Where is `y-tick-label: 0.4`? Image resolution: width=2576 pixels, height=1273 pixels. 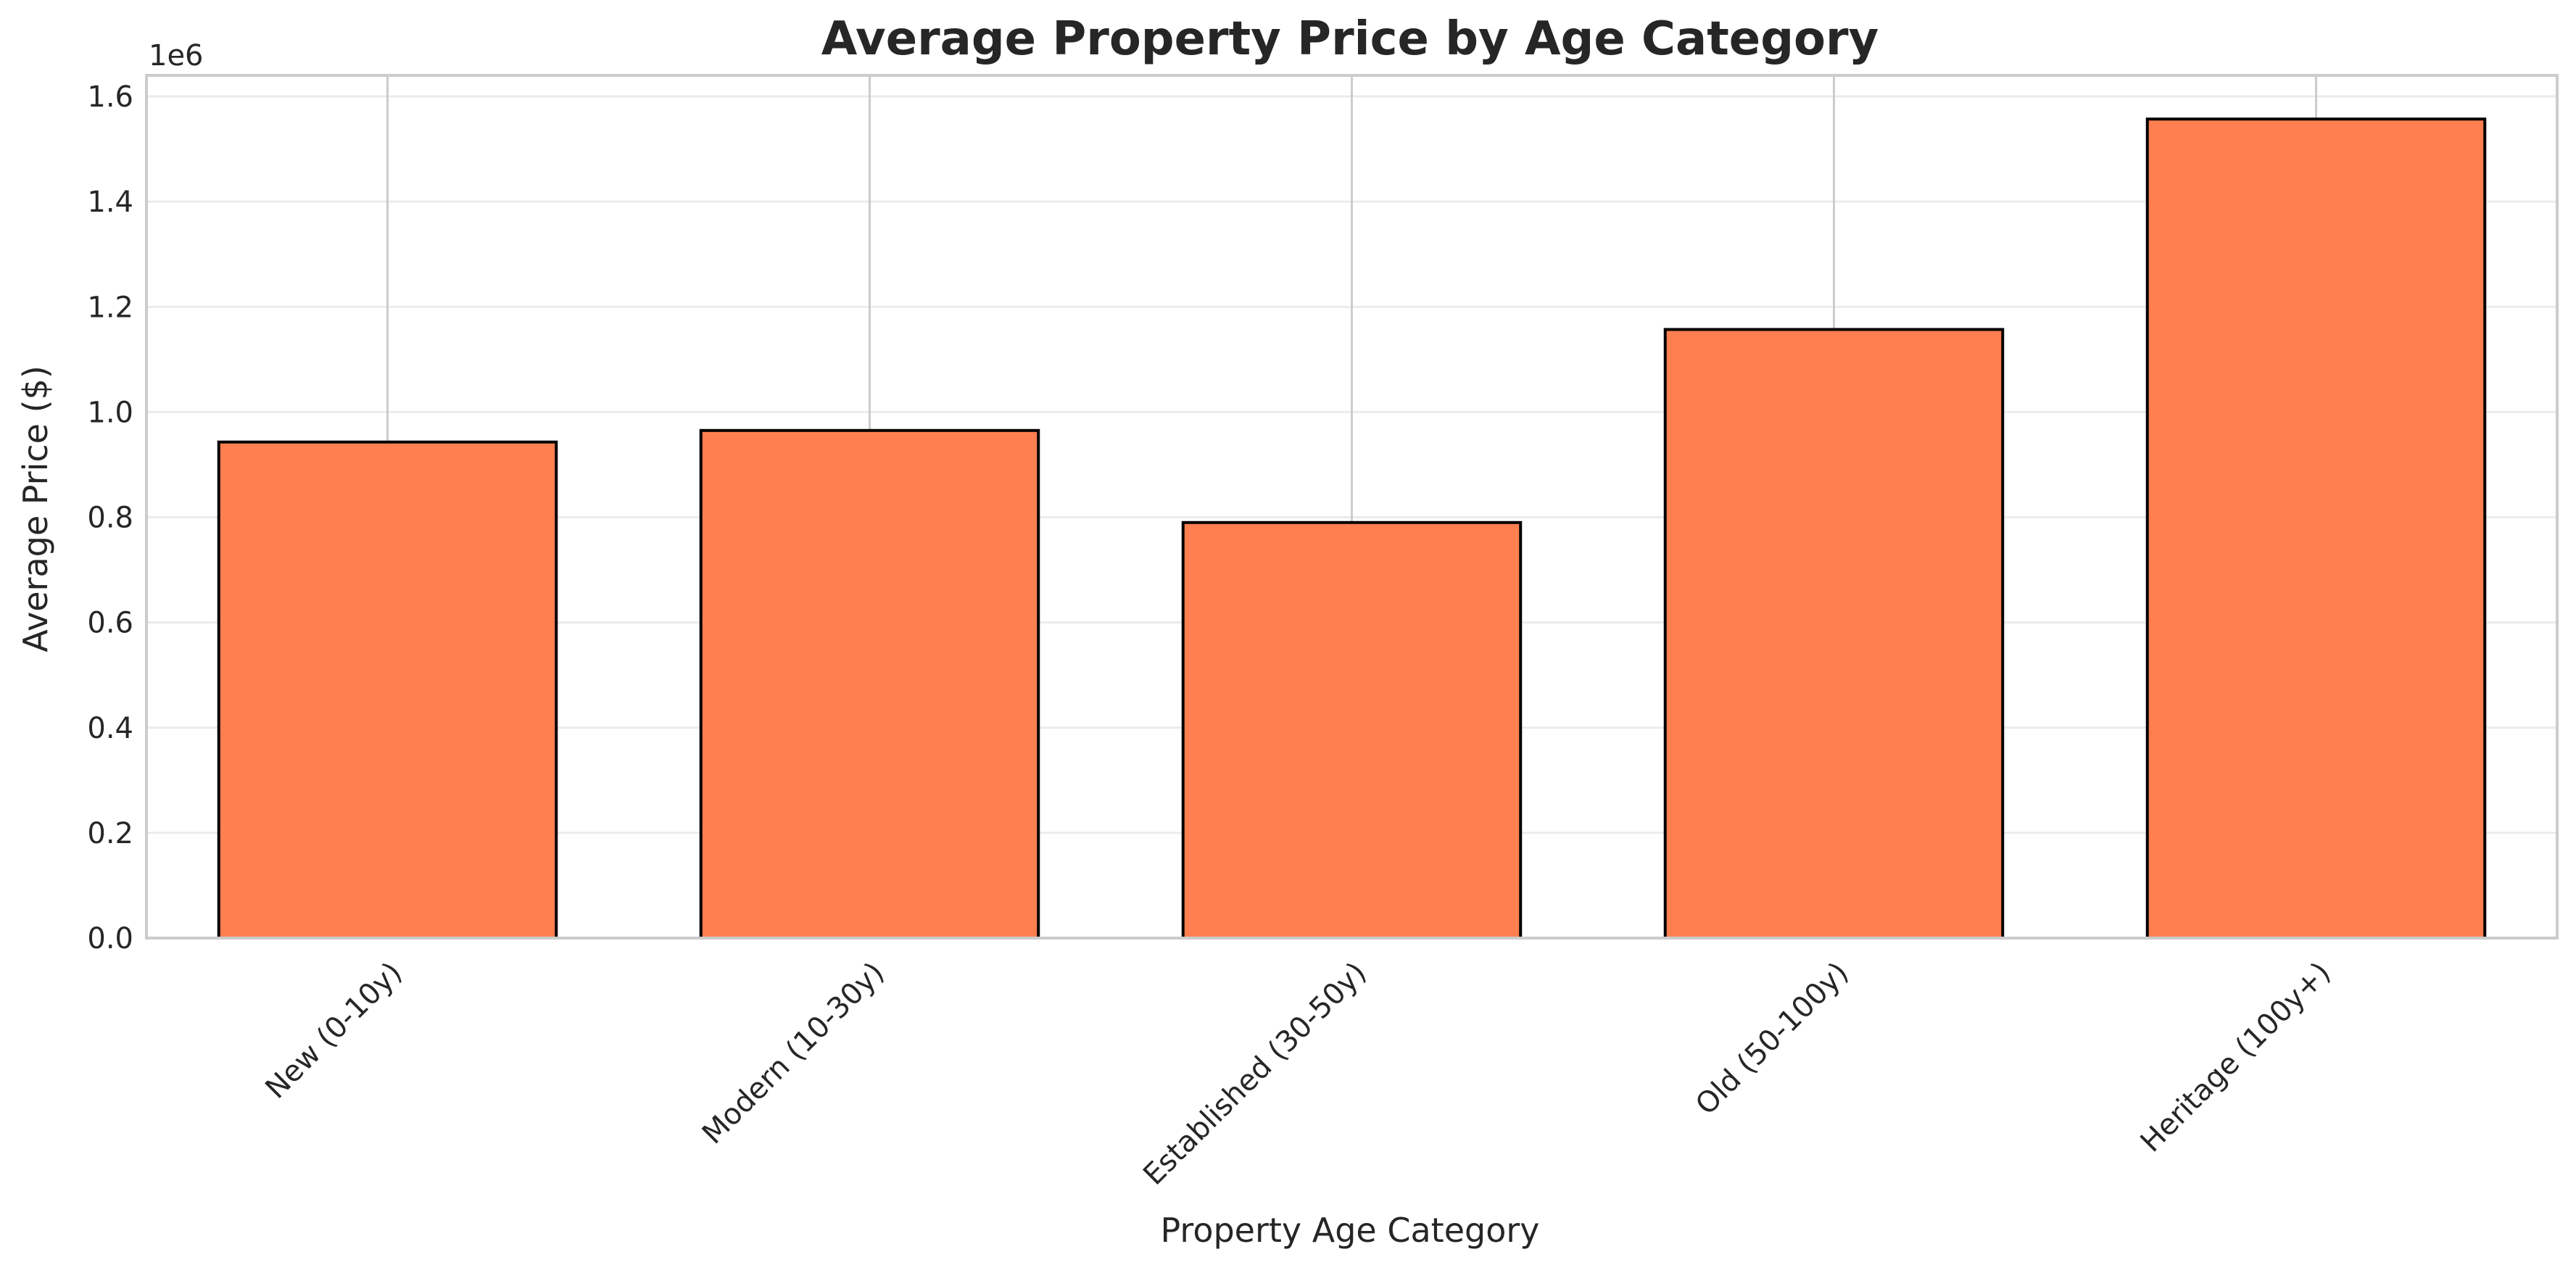
y-tick-label: 0.4 is located at coordinates (110, 728).